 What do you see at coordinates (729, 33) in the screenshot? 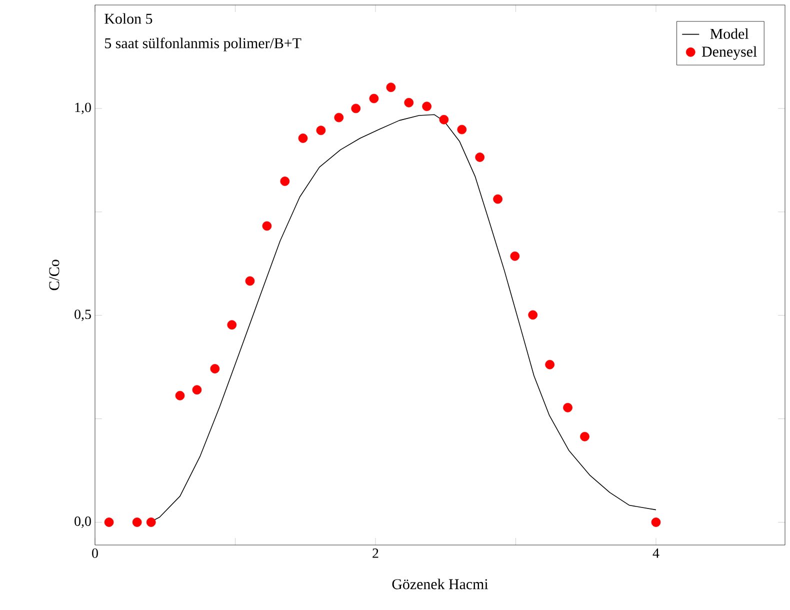
I see `legend-label: Model` at bounding box center [729, 33].